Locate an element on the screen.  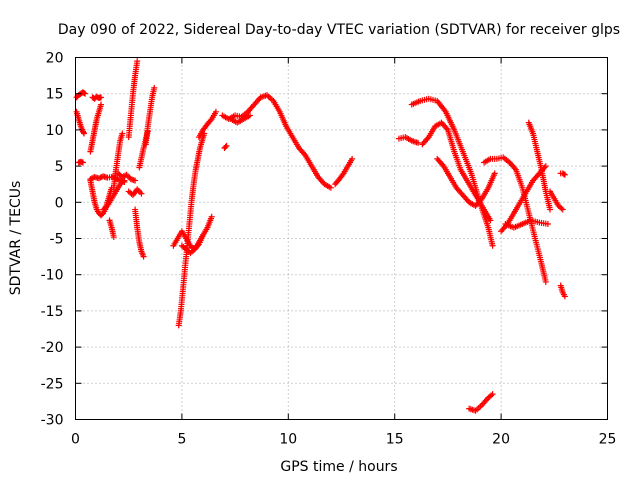
y-tick-label: -5 is located at coordinates (57, 240).